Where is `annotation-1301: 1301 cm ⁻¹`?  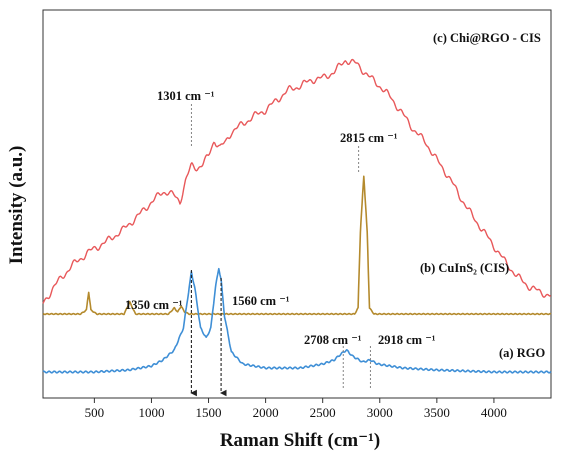 annotation-1301: 1301 cm ⁻¹ is located at coordinates (186, 96).